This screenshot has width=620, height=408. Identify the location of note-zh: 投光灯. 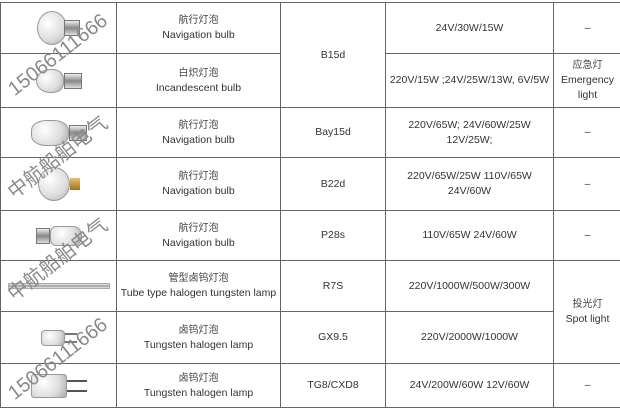
(587, 304).